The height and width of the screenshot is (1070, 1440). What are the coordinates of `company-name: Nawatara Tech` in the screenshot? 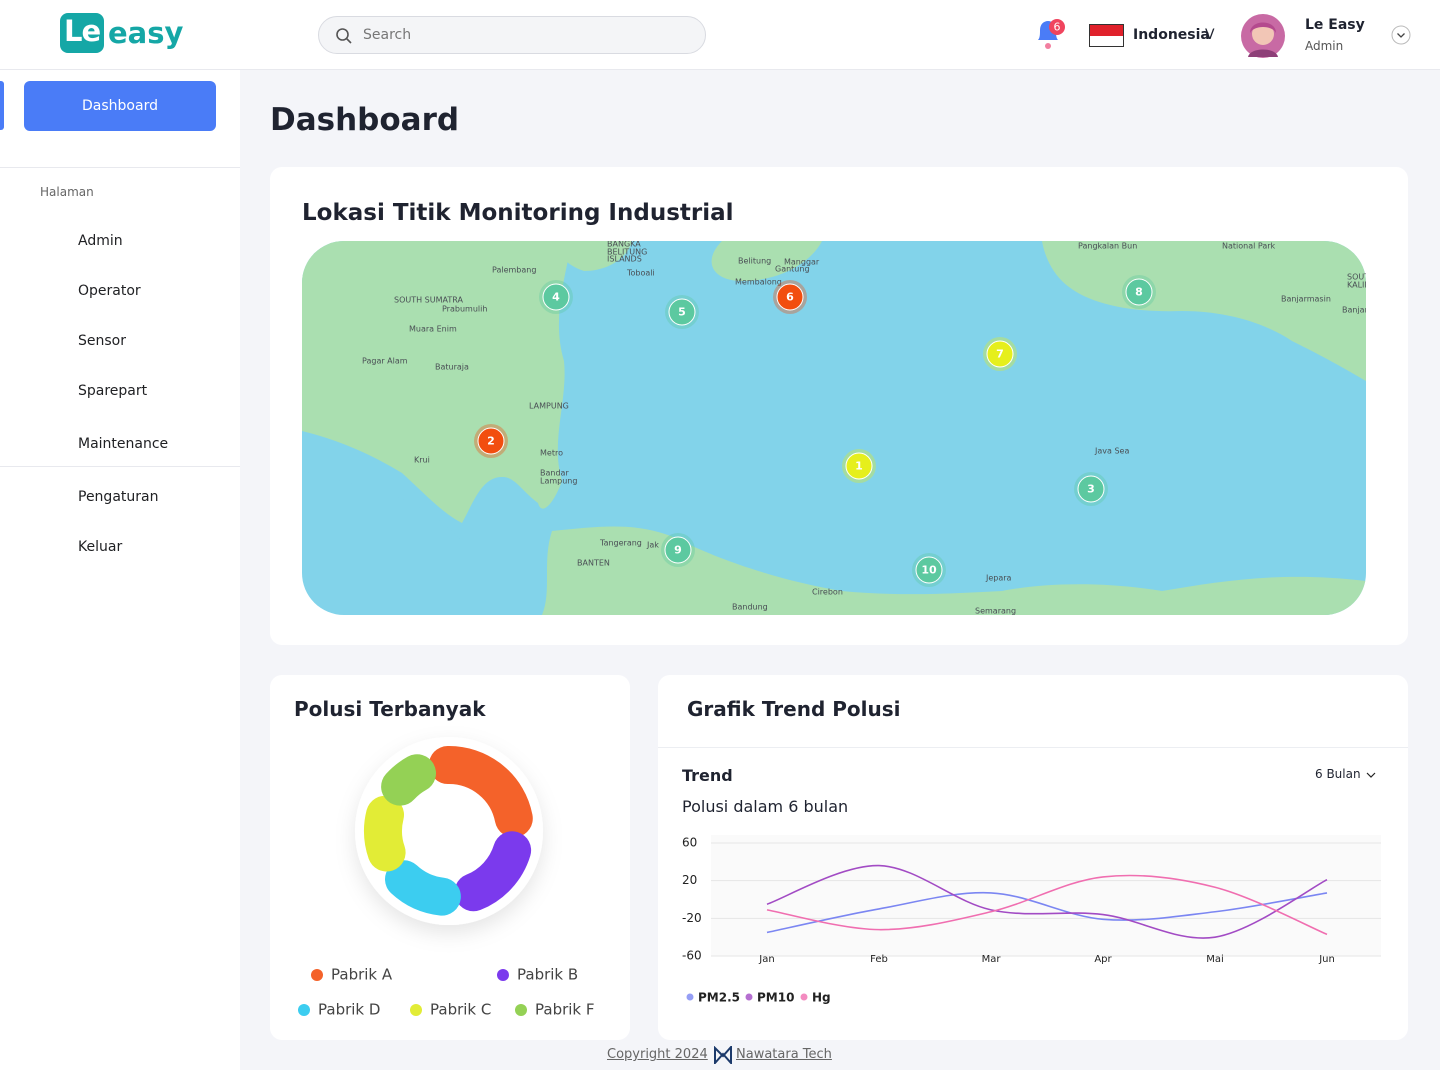 It's located at (784, 1054).